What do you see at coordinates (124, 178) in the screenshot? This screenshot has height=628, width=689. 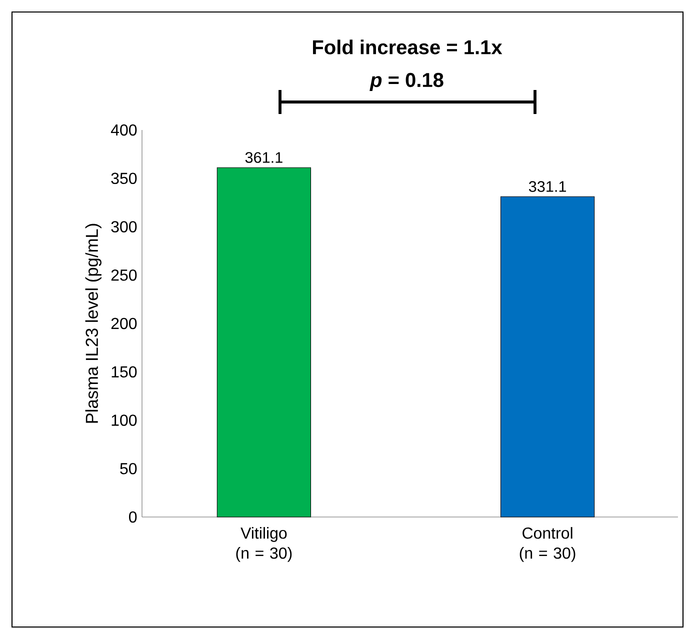 I see `y-tick-label: 350` at bounding box center [124, 178].